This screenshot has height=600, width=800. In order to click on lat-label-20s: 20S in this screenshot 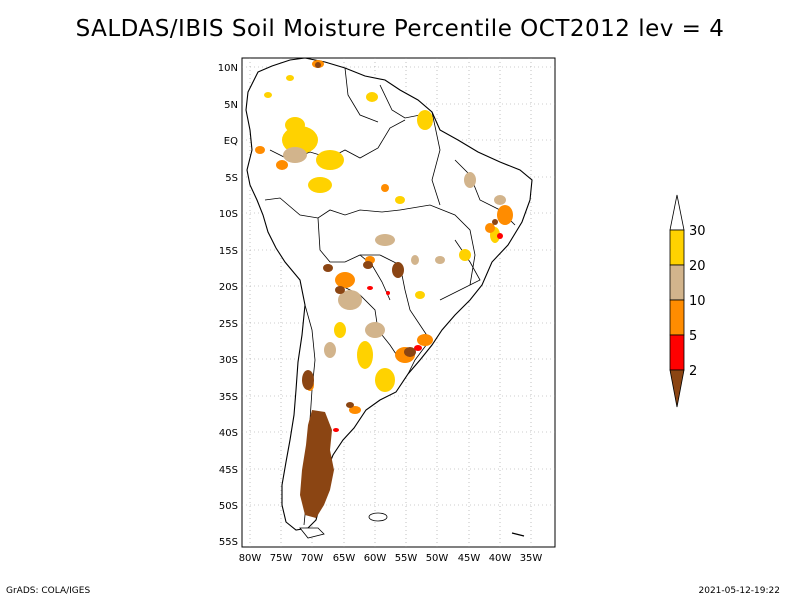, I will do `click(228, 287)`.